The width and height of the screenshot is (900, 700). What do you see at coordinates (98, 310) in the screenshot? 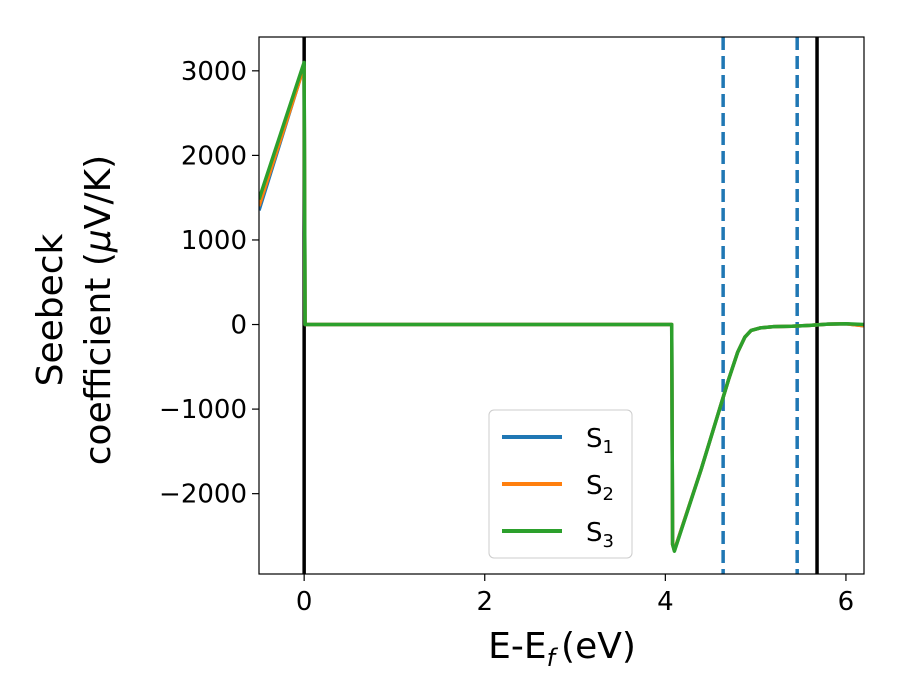
I see `y-axis-label-line2: coefficient (μV/K)` at bounding box center [98, 310].